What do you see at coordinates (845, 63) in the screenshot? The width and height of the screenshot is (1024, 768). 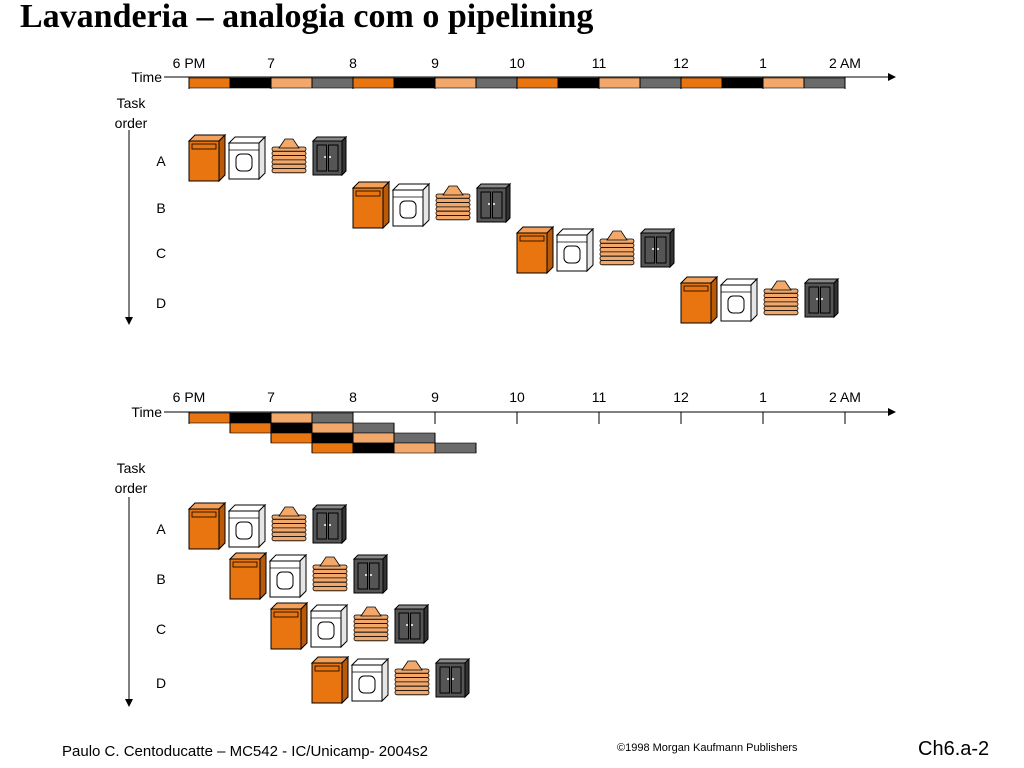 I see `hour-tick-label: 2 AM` at bounding box center [845, 63].